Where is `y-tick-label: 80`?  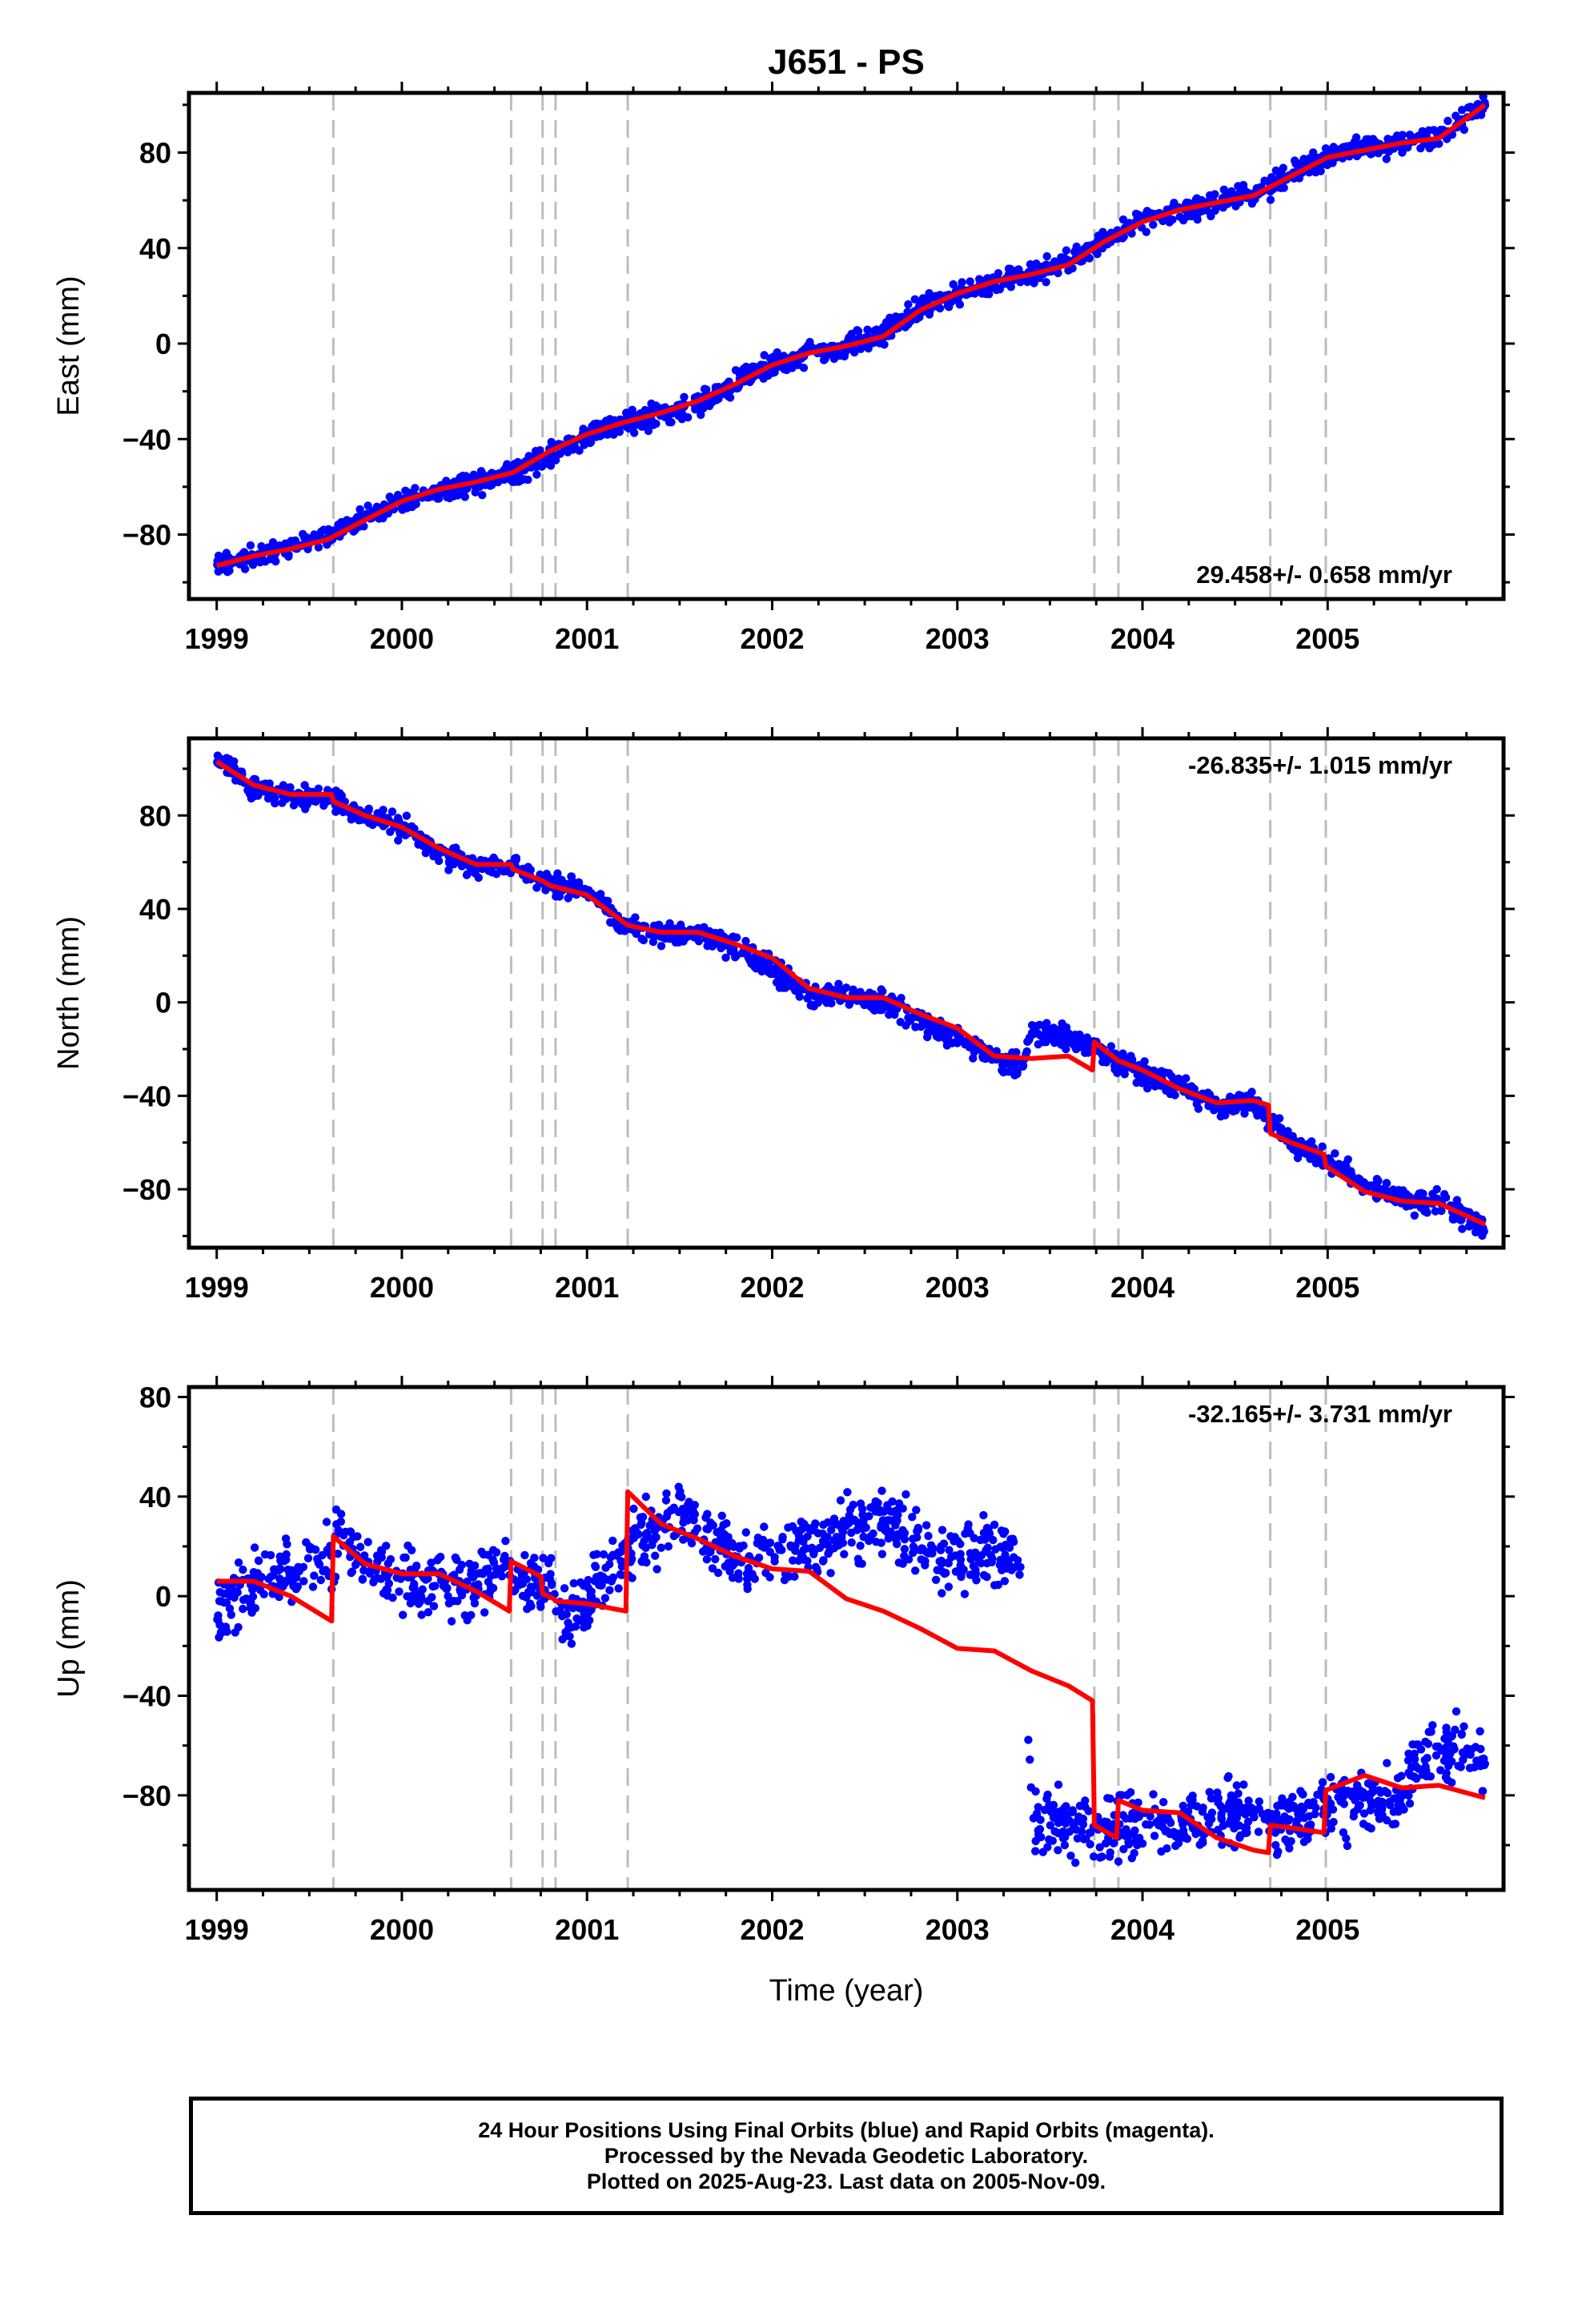 y-tick-label: 80 is located at coordinates (155, 153).